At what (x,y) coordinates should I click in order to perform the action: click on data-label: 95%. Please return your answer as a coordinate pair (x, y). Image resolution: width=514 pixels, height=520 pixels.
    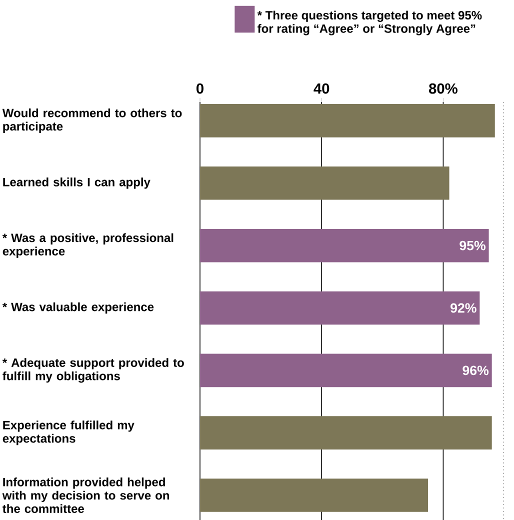
    Looking at the image, I should click on (473, 245).